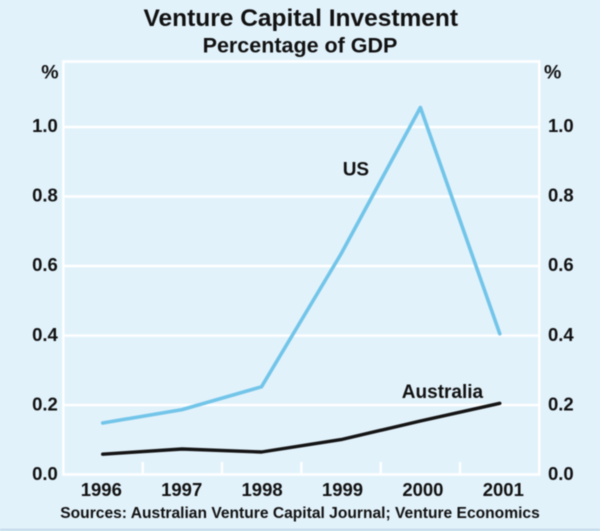 The width and height of the screenshot is (600, 531). What do you see at coordinates (422, 489) in the screenshot?
I see `svg-text: 2000` at bounding box center [422, 489].